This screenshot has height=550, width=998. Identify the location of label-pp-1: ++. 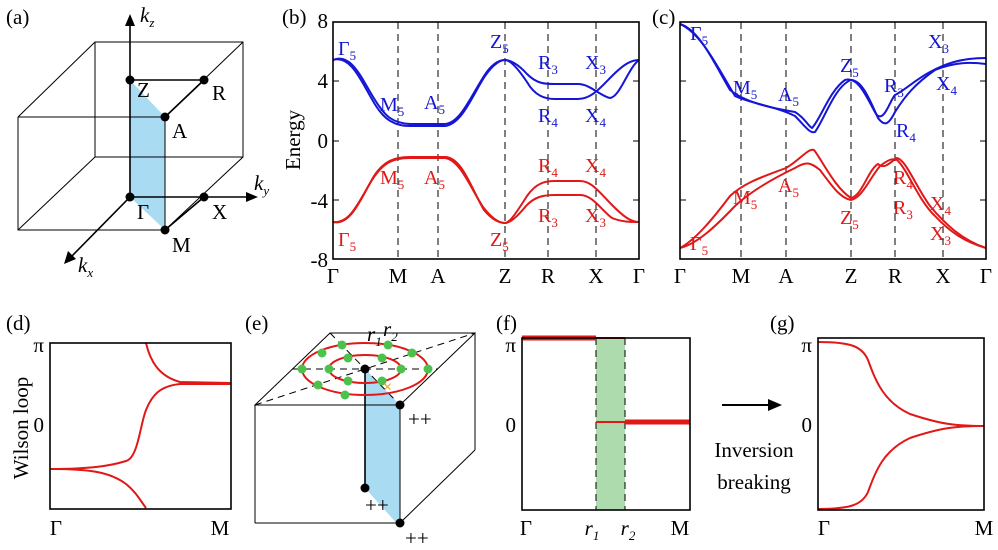
(420, 419).